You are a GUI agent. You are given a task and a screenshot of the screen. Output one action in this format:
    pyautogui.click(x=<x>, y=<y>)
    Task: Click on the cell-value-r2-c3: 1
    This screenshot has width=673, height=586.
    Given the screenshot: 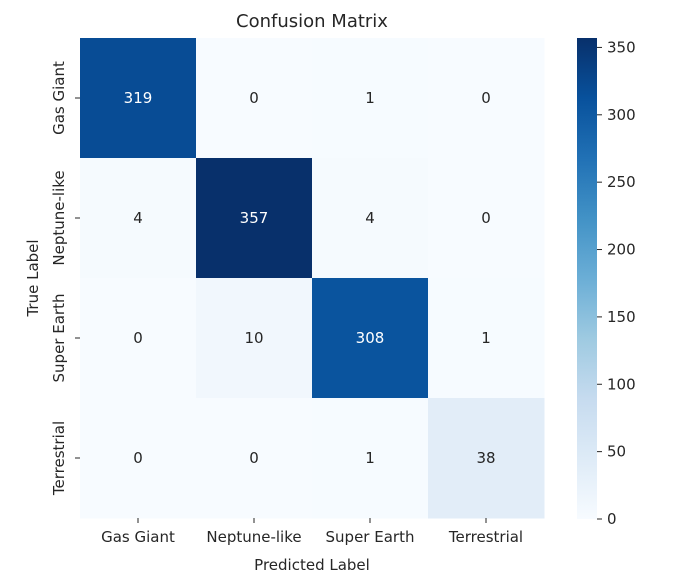 What is the action you would take?
    pyautogui.click(x=486, y=338)
    